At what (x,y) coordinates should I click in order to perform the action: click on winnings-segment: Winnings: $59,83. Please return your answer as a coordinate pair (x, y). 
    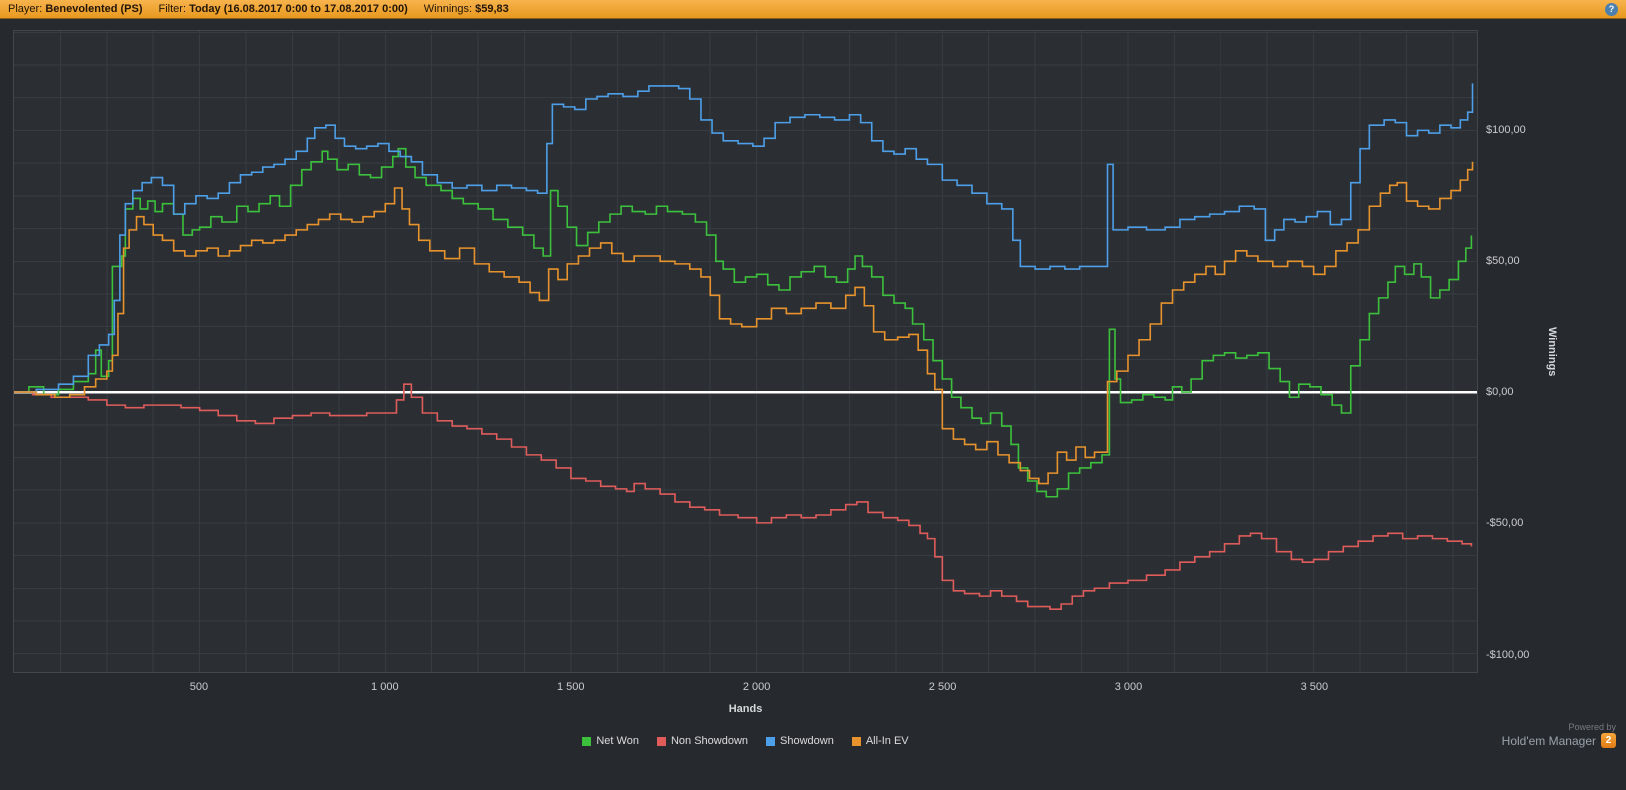
    Looking at the image, I should click on (466, 9).